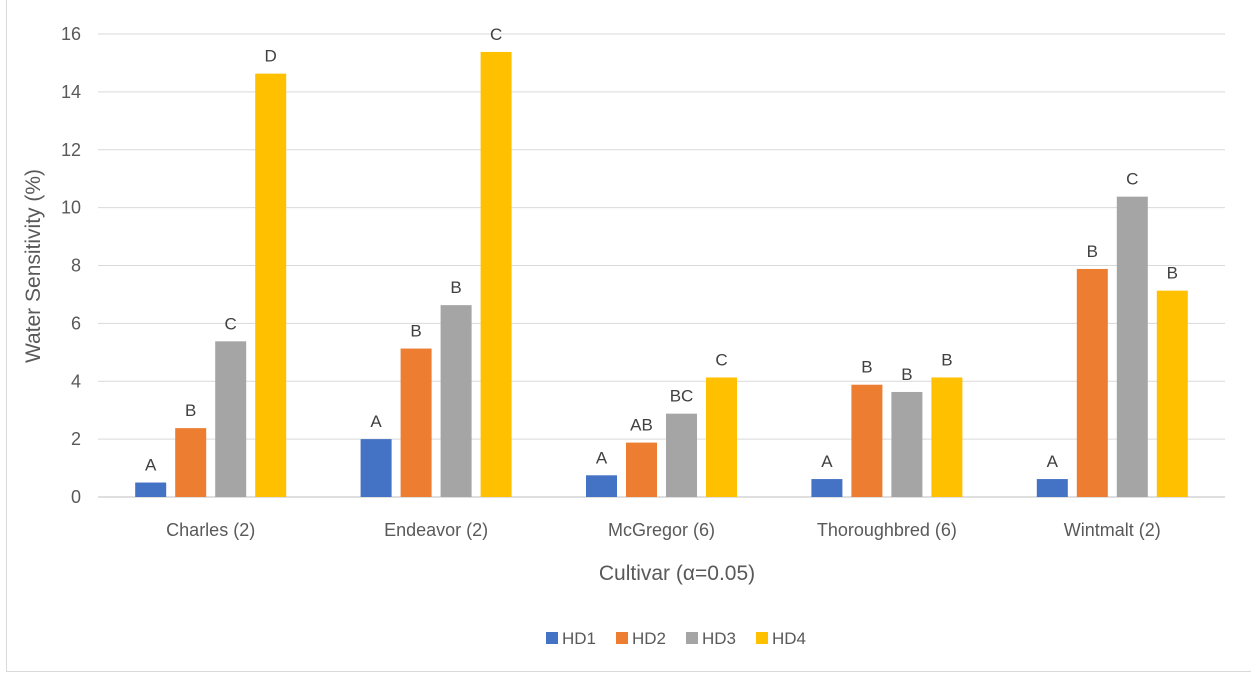 The height and width of the screenshot is (674, 1253). I want to click on x-tick-label: McGregor (6), so click(661, 530).